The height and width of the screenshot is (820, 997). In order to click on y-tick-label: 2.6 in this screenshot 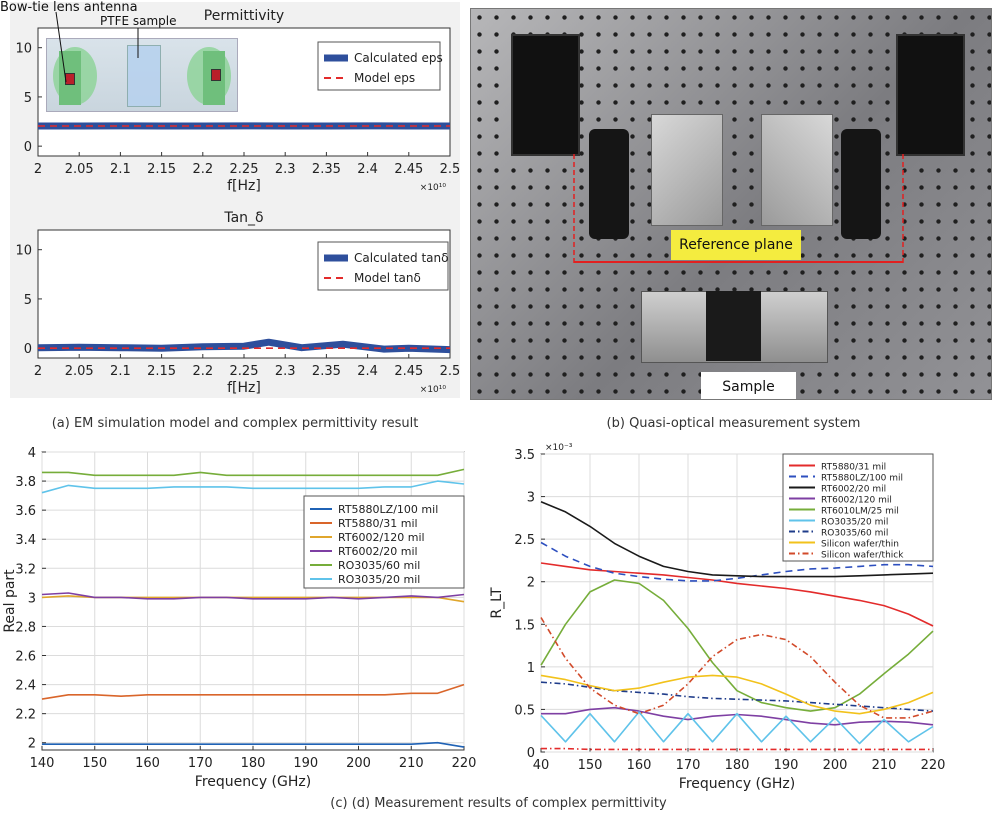, I will do `click(25, 657)`.